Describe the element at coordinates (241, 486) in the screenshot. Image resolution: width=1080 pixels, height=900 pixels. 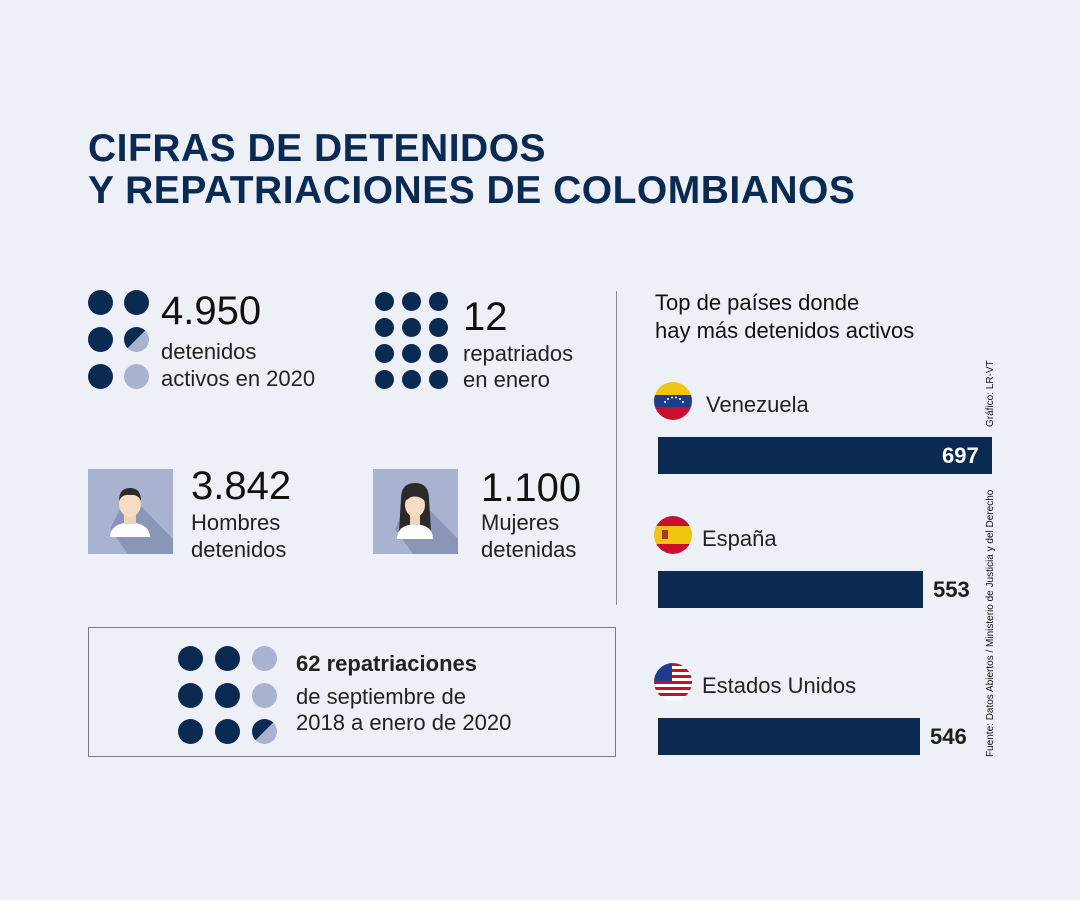
I see `men-value: 3.842` at that location.